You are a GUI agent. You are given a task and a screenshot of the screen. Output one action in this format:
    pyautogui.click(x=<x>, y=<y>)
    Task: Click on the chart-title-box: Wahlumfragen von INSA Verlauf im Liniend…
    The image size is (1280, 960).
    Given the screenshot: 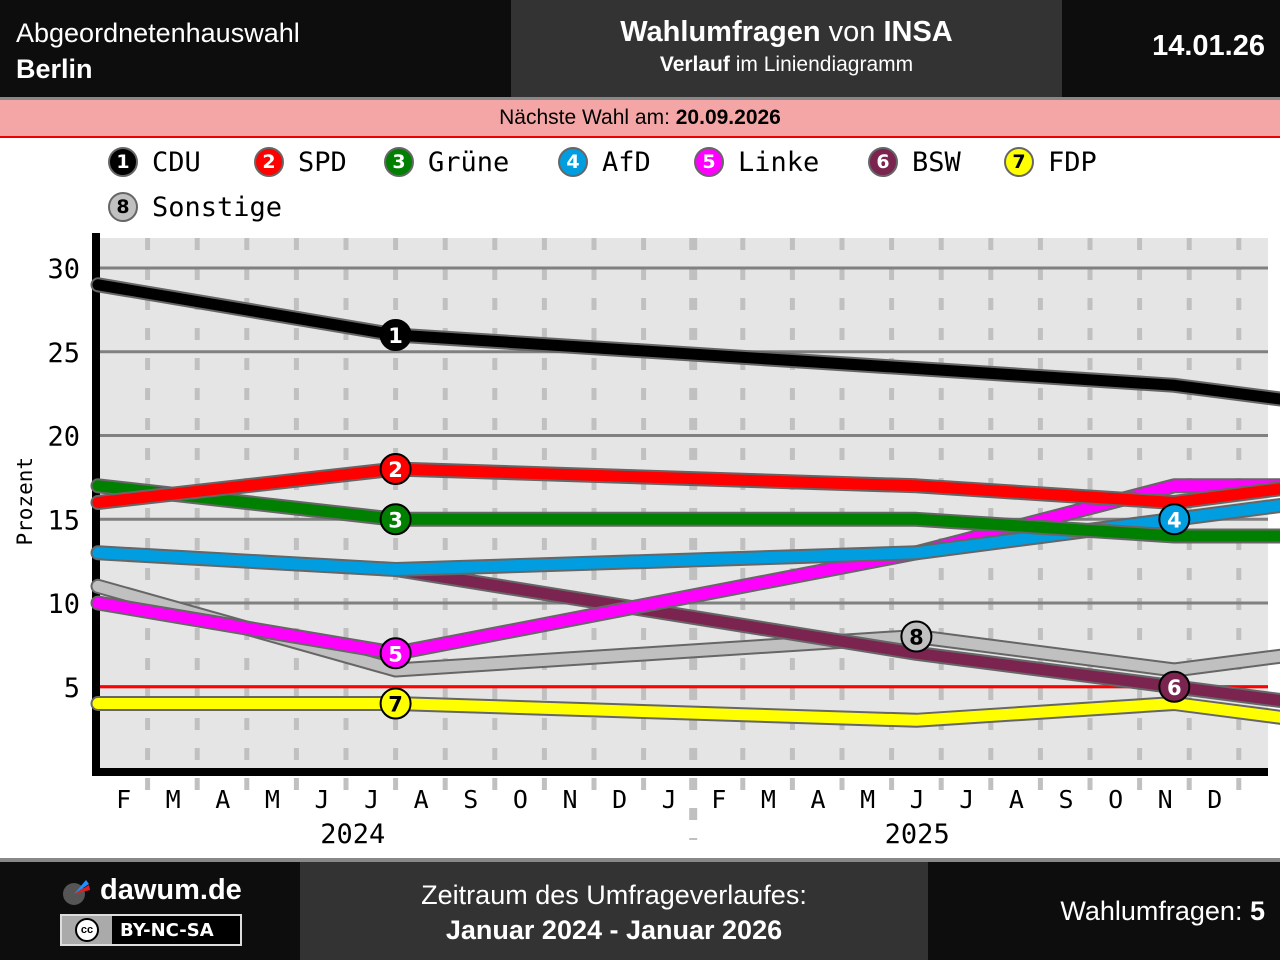 What is the action you would take?
    pyautogui.click(x=786, y=48)
    